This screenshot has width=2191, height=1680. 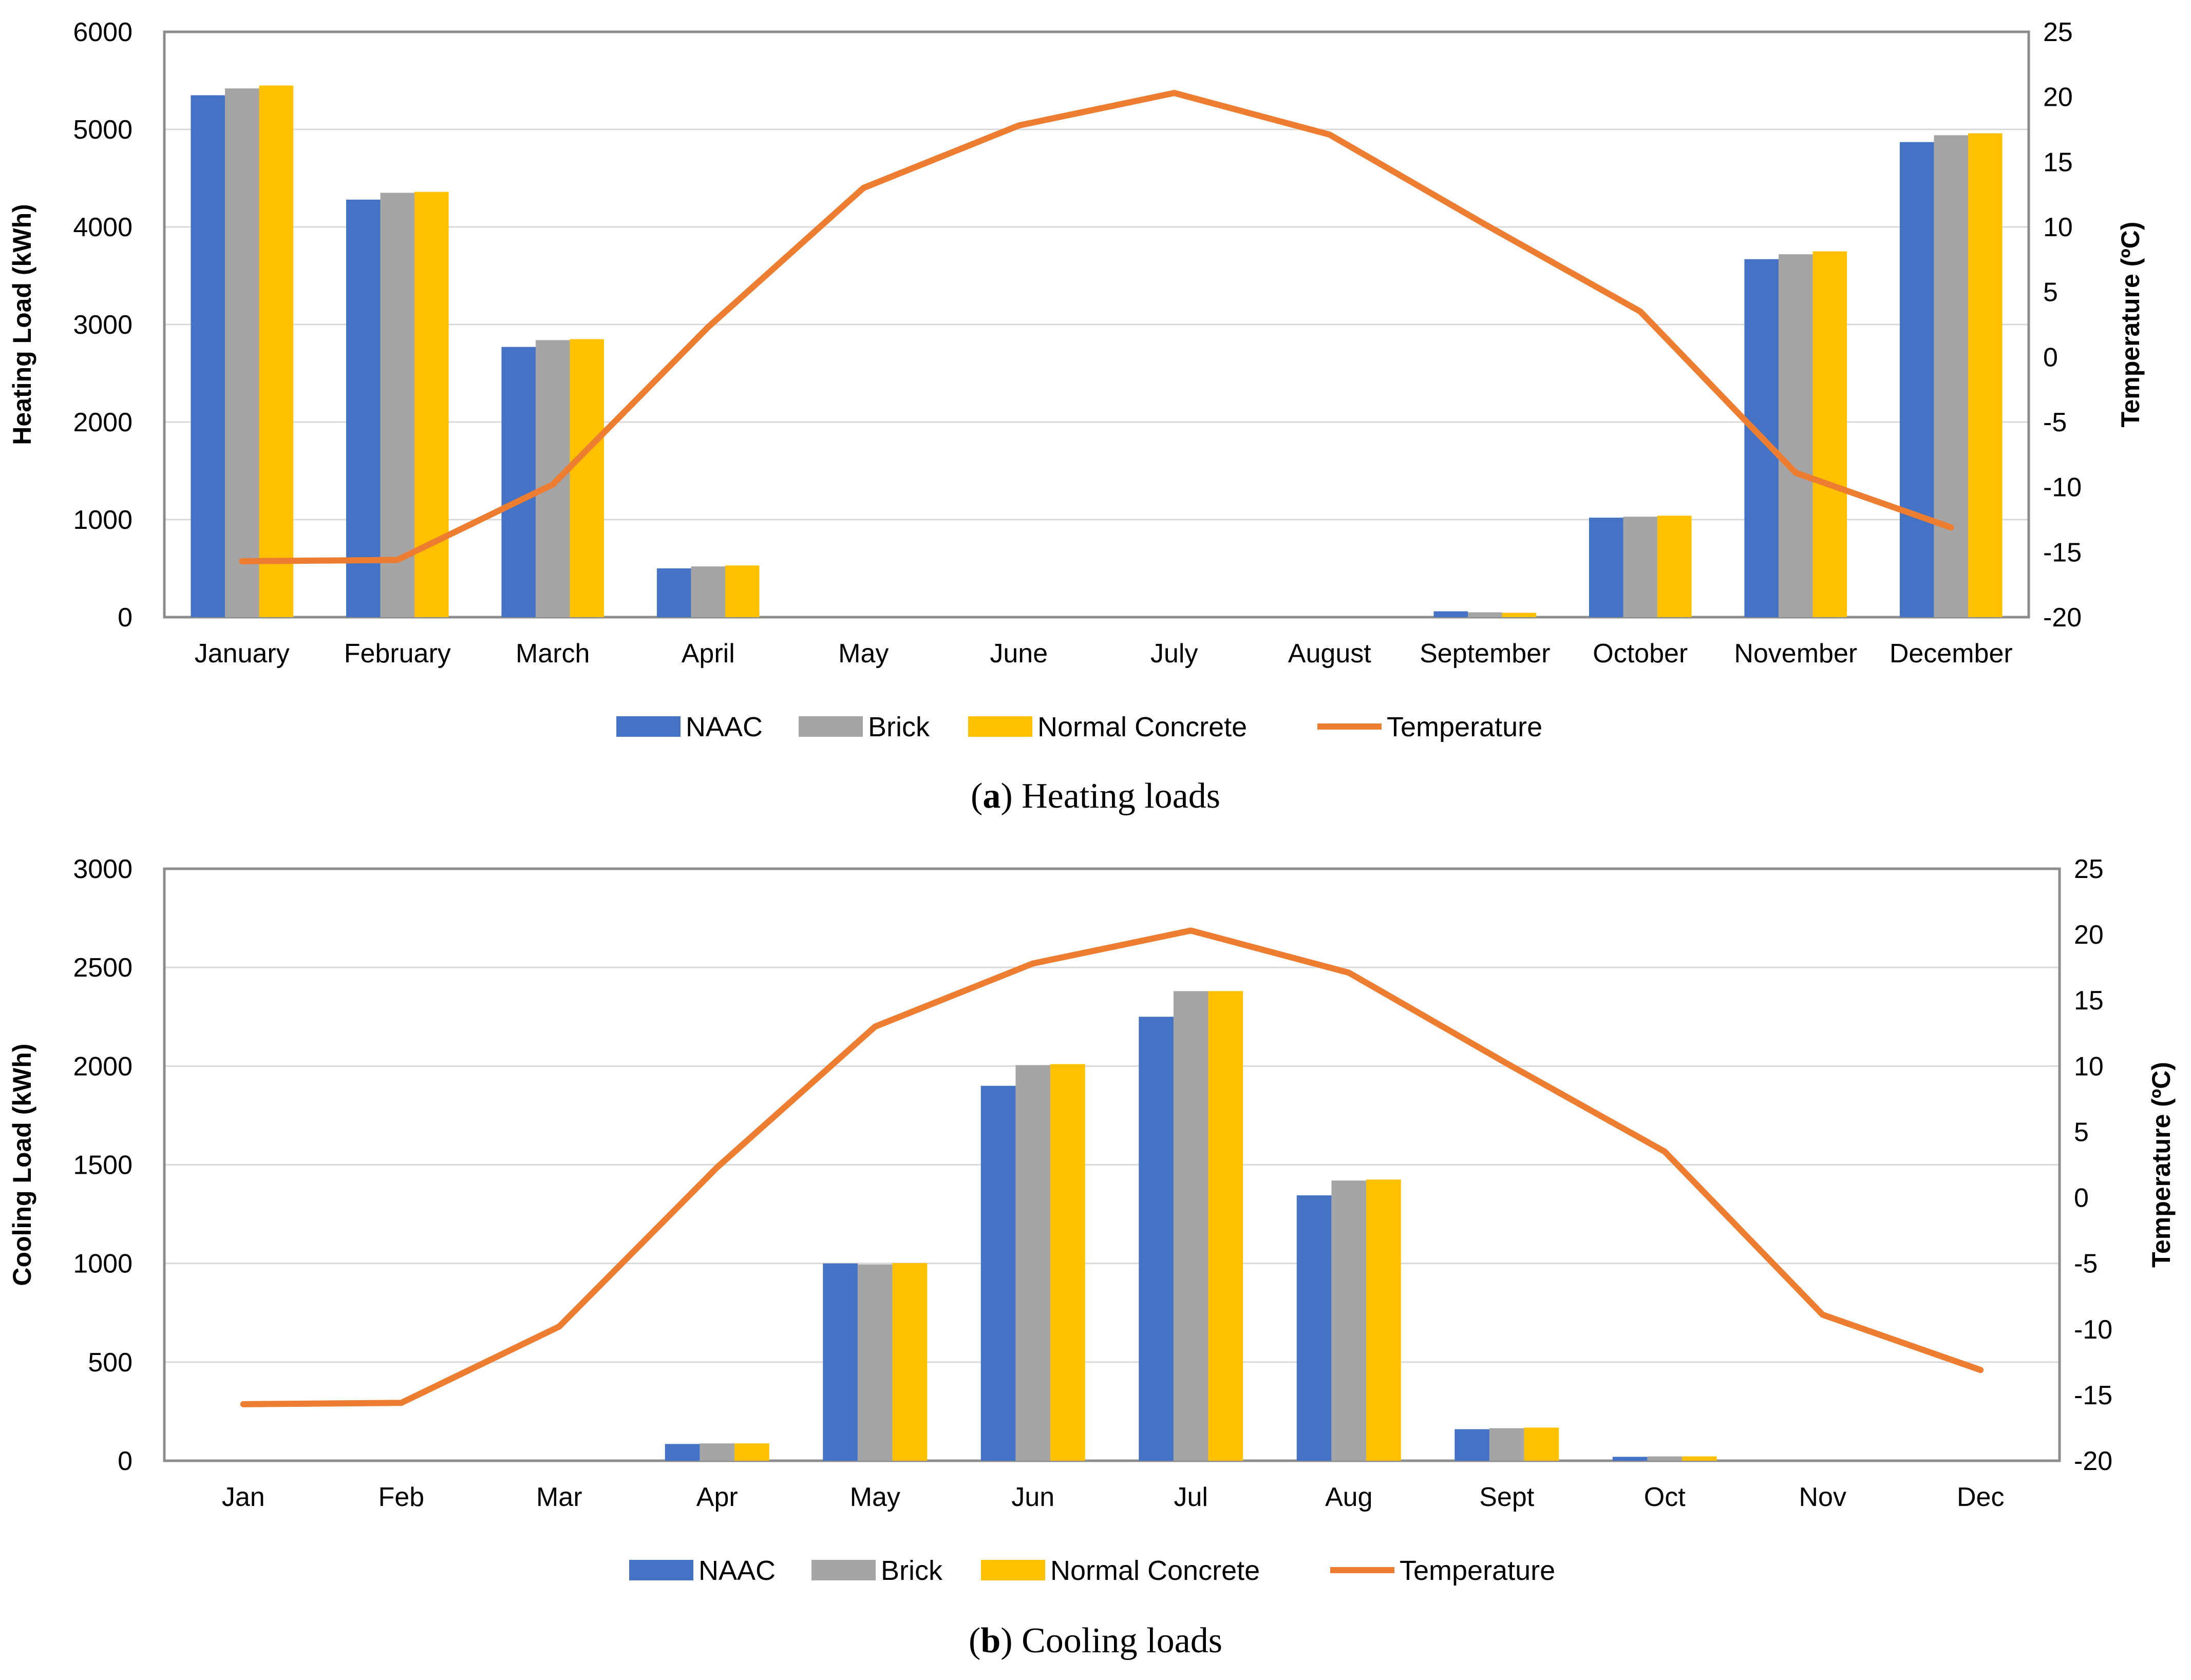 What do you see at coordinates (1640, 654) in the screenshot?
I see `x-tick-label: October` at bounding box center [1640, 654].